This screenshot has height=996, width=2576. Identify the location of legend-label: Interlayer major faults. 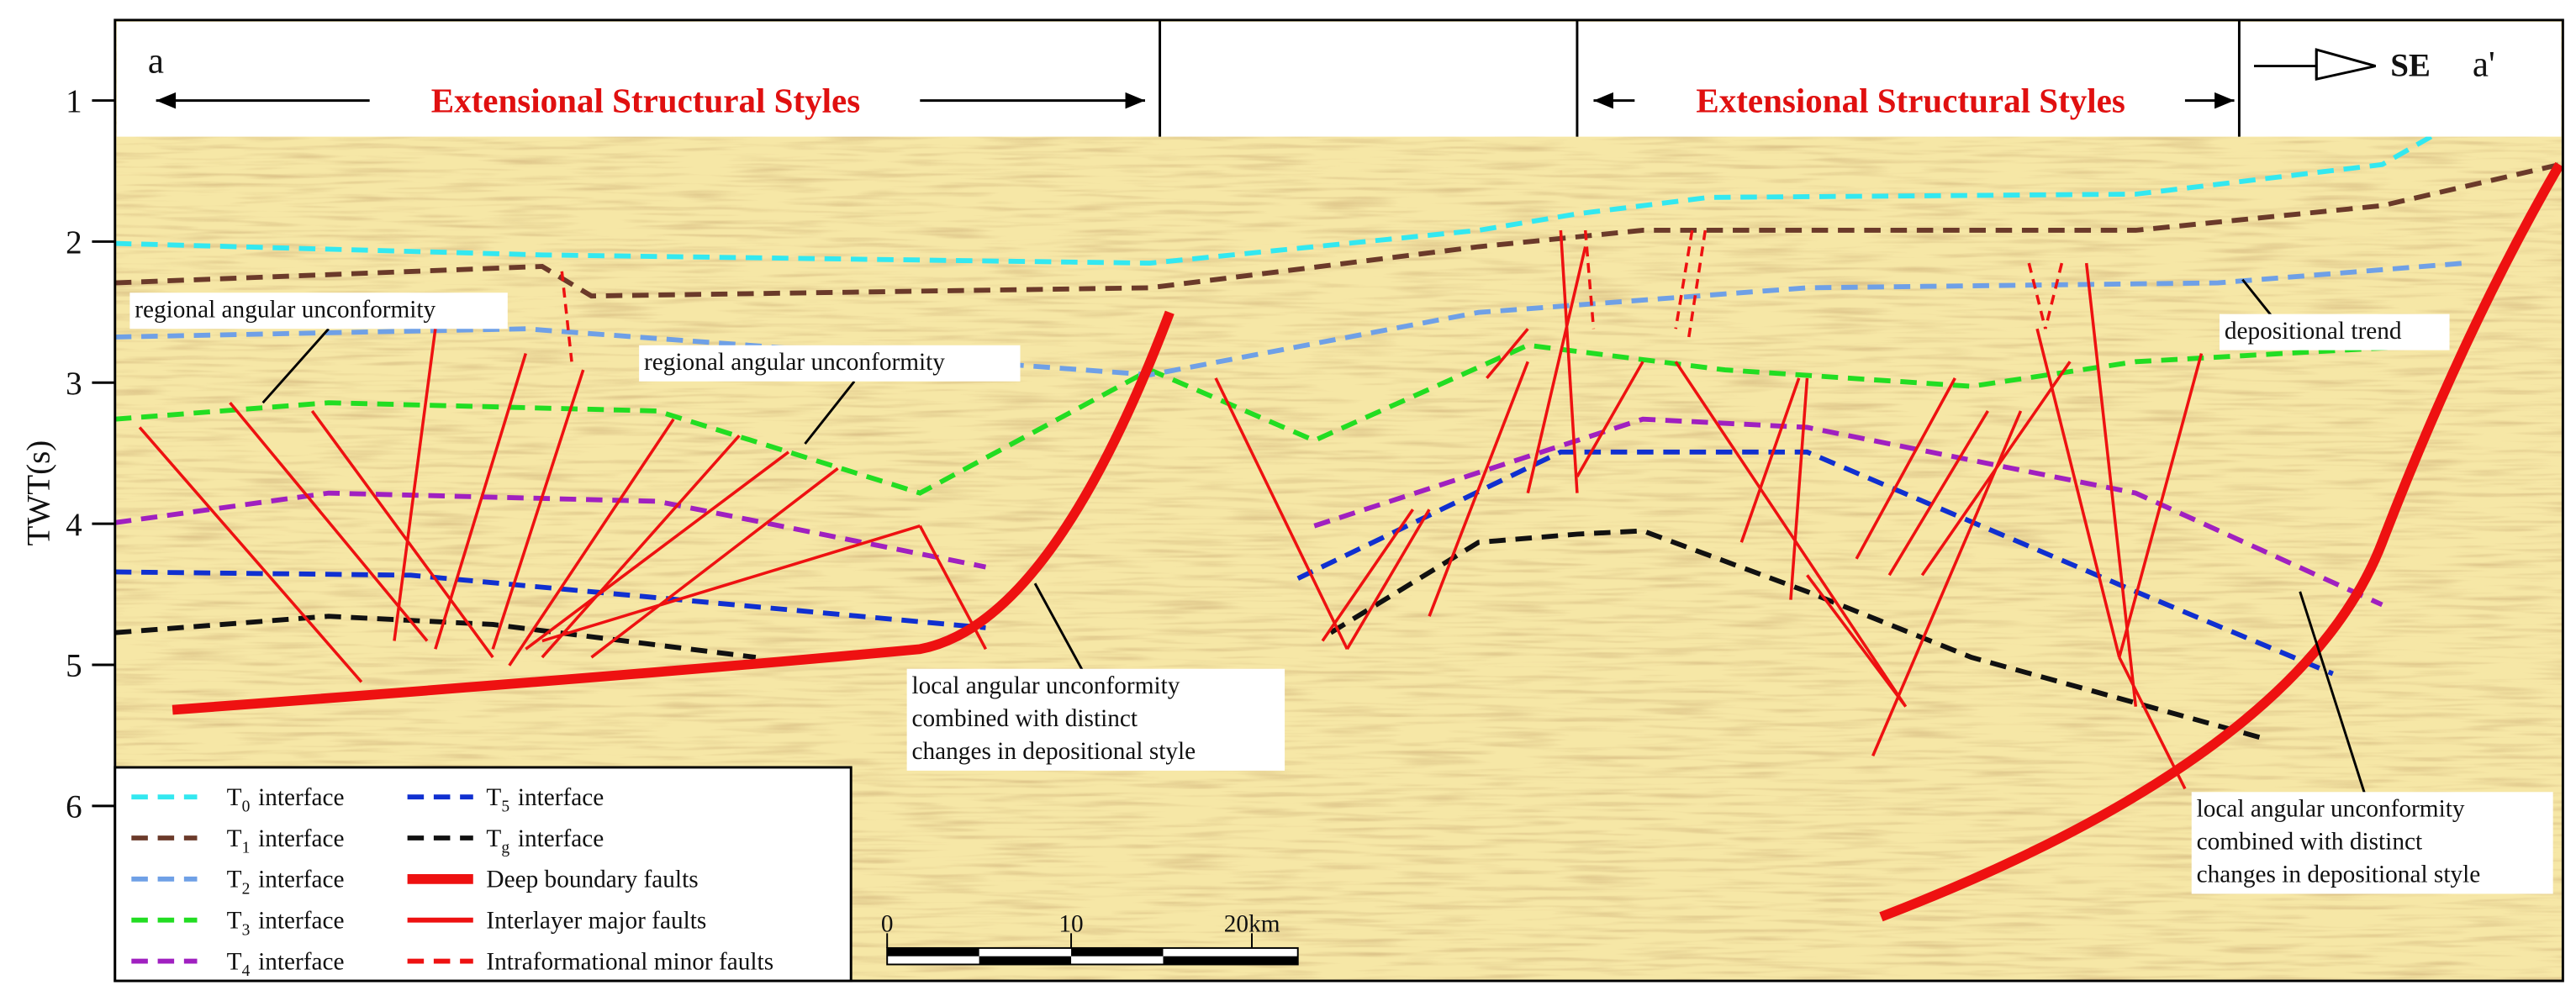
(596, 921).